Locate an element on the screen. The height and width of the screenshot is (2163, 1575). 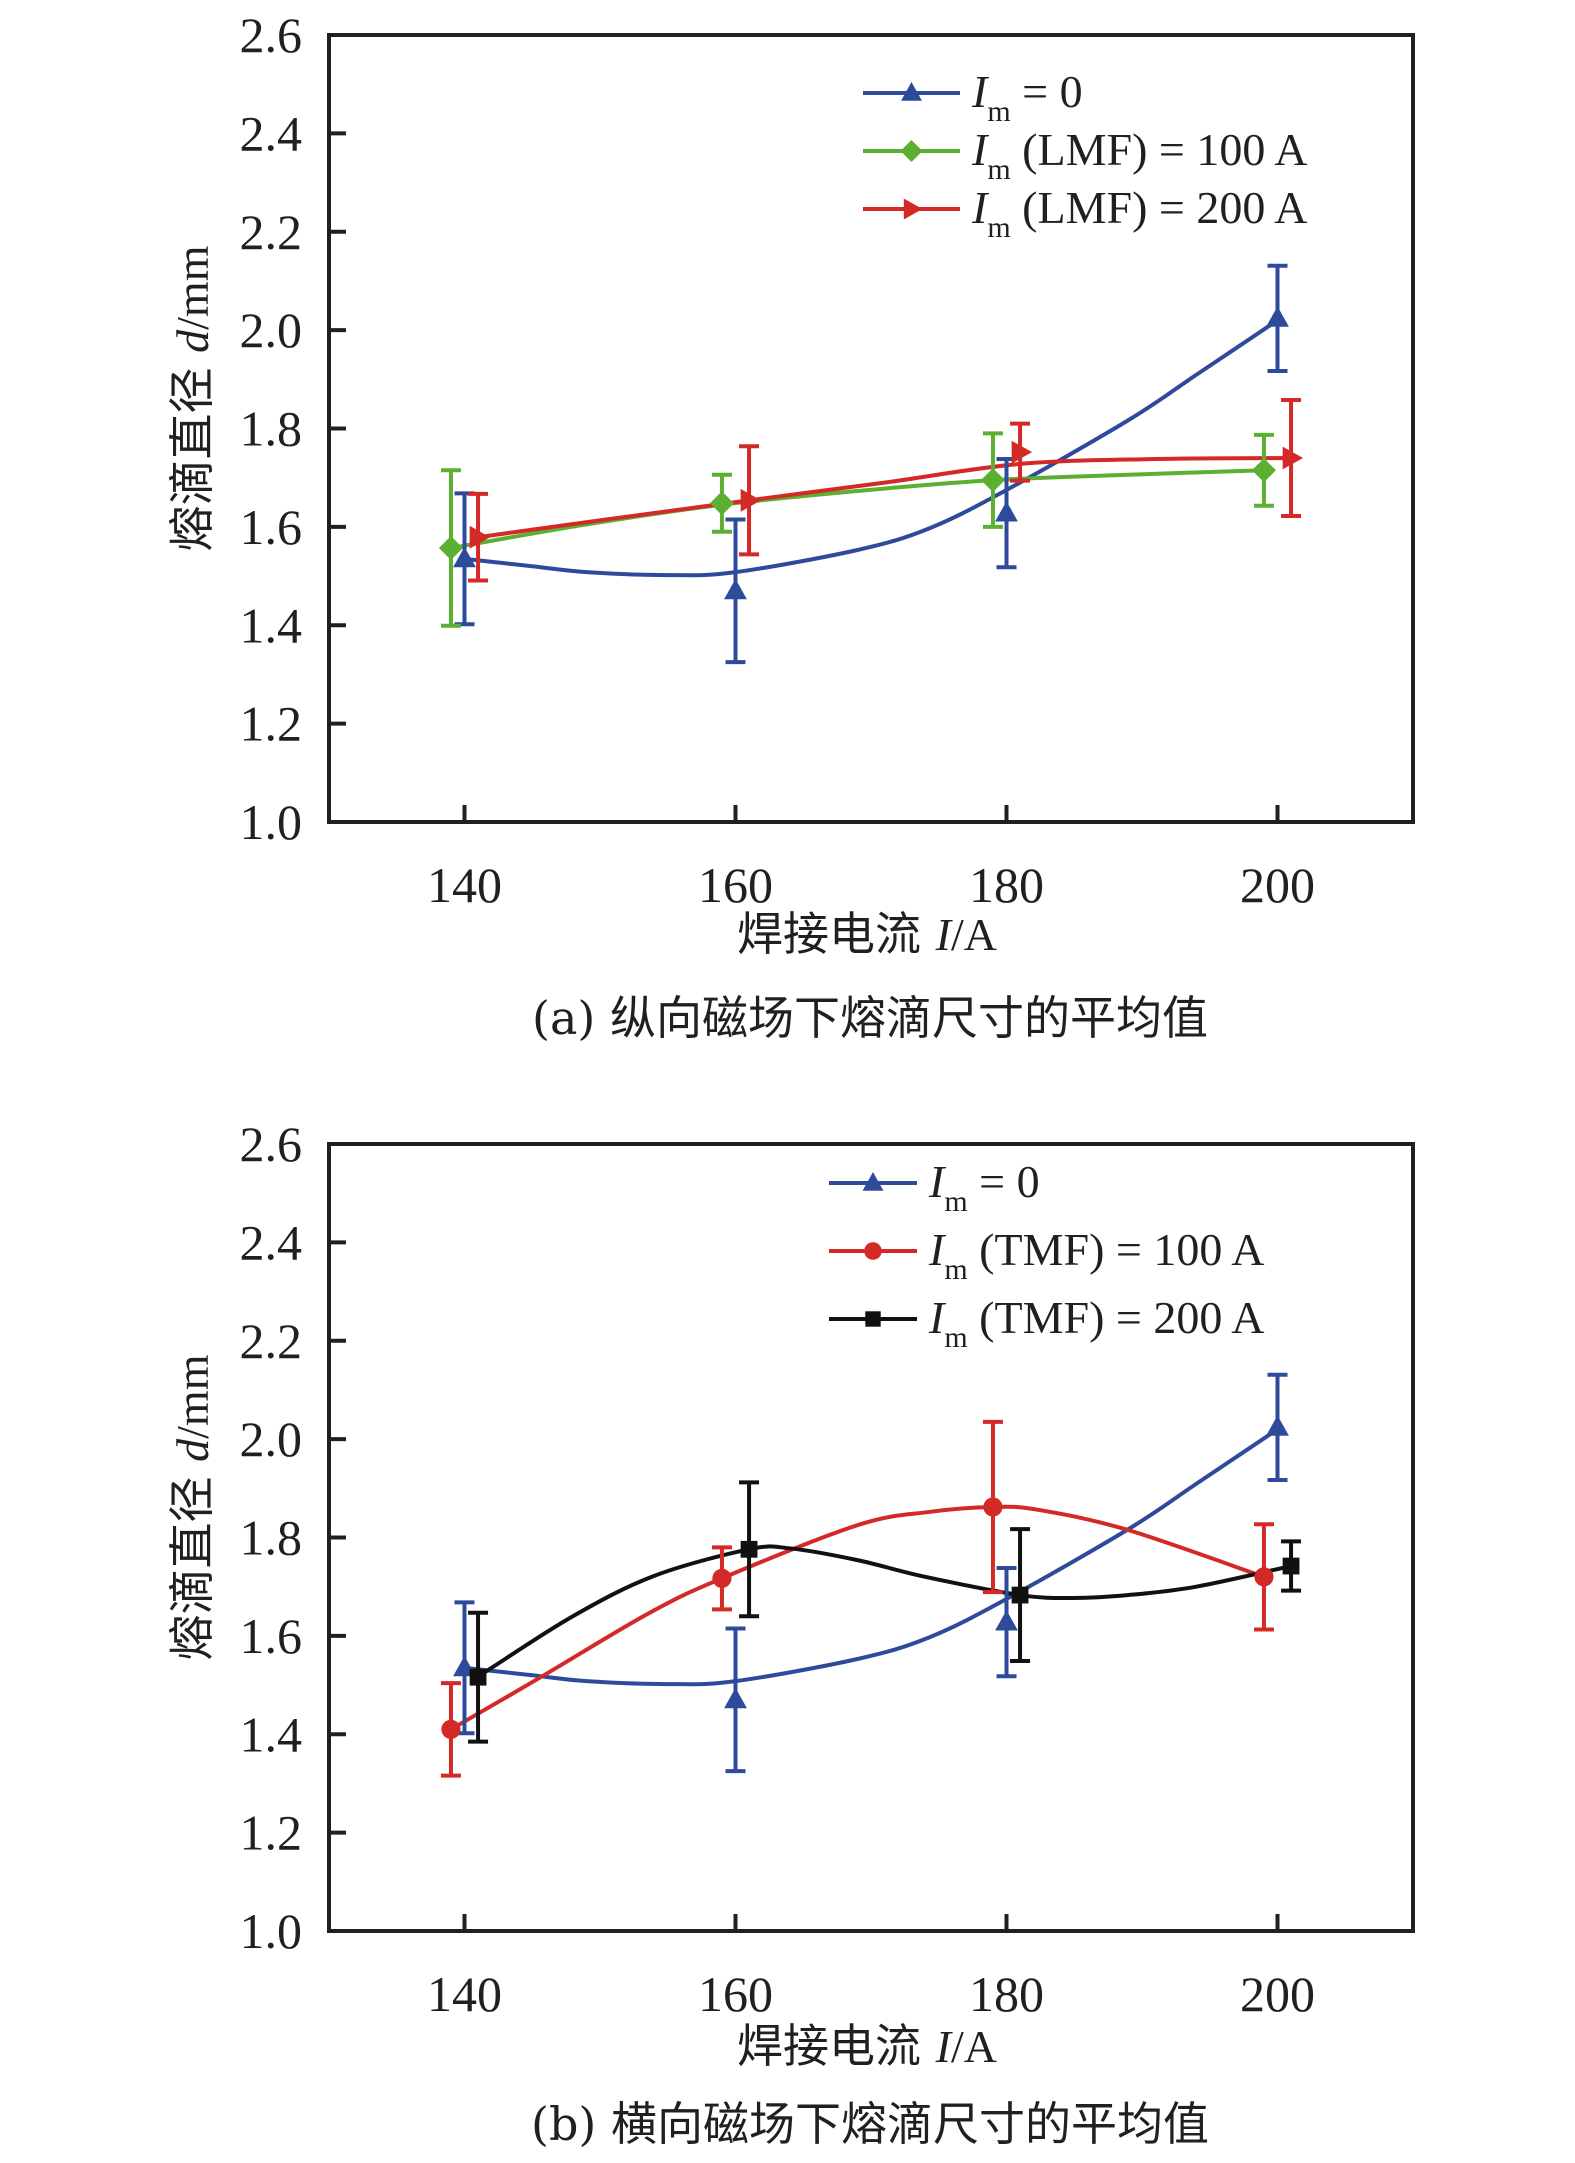
legend-item: Im (LMF) = 200 A is located at coordinates (1085, 213).